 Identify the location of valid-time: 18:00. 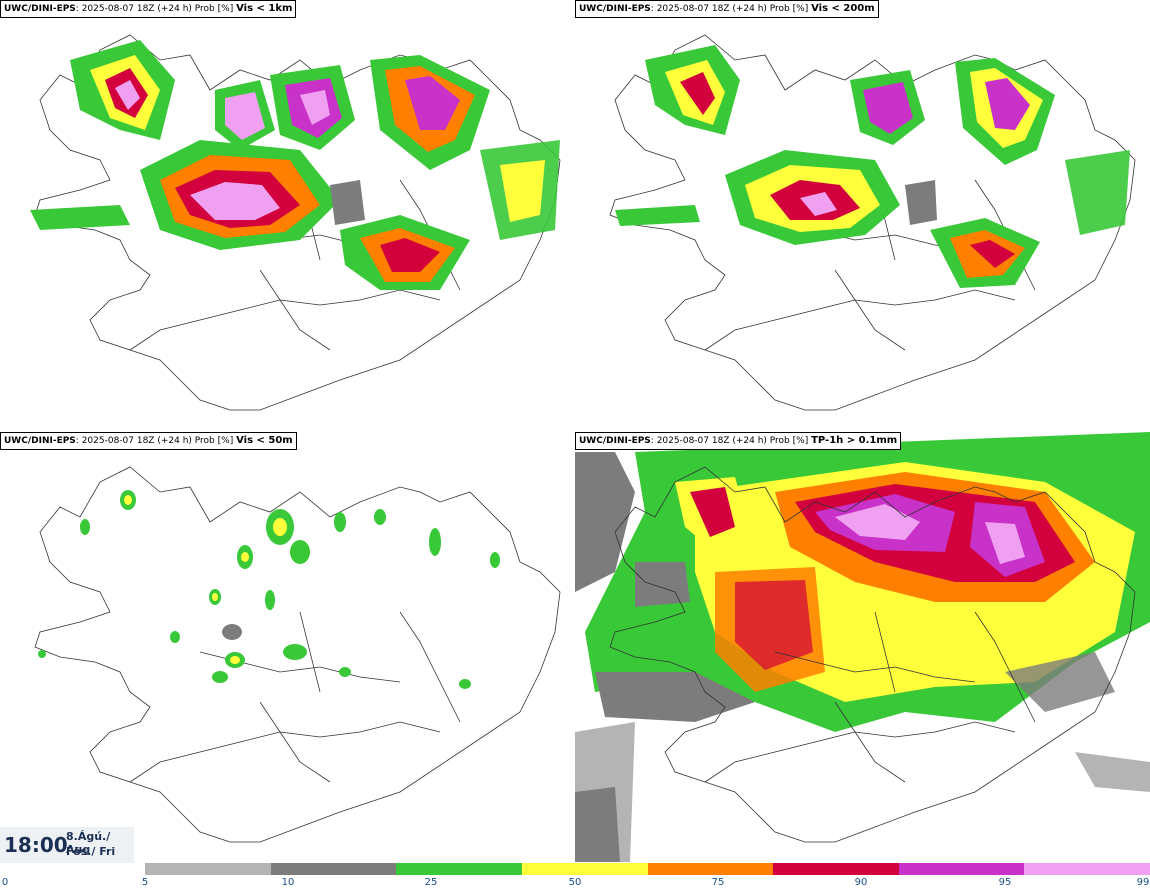
(36, 845).